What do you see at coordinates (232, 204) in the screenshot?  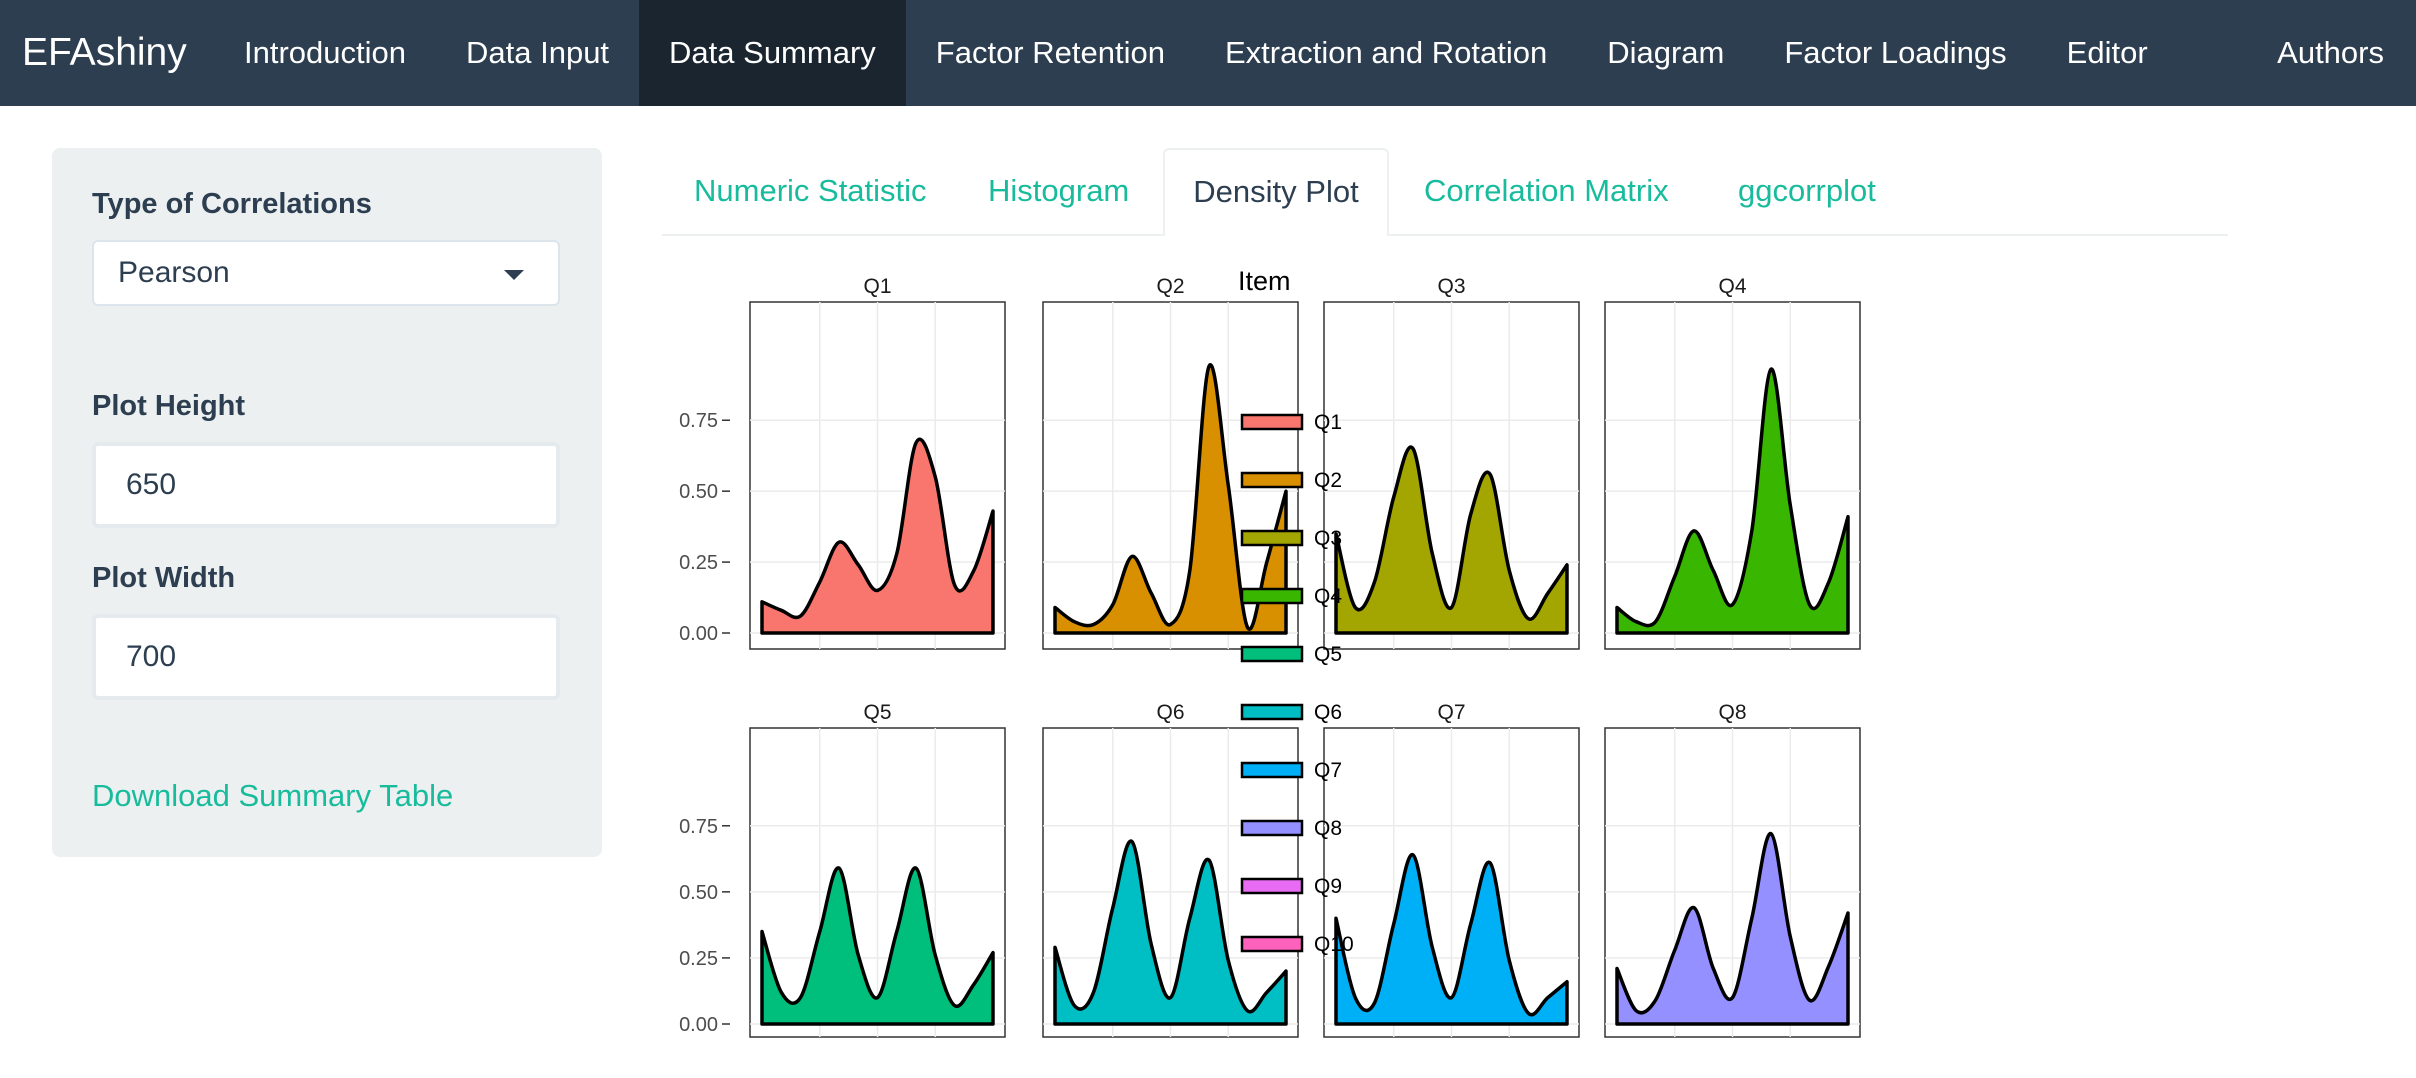 I see `correlation-type-label: Type of Correlations` at bounding box center [232, 204].